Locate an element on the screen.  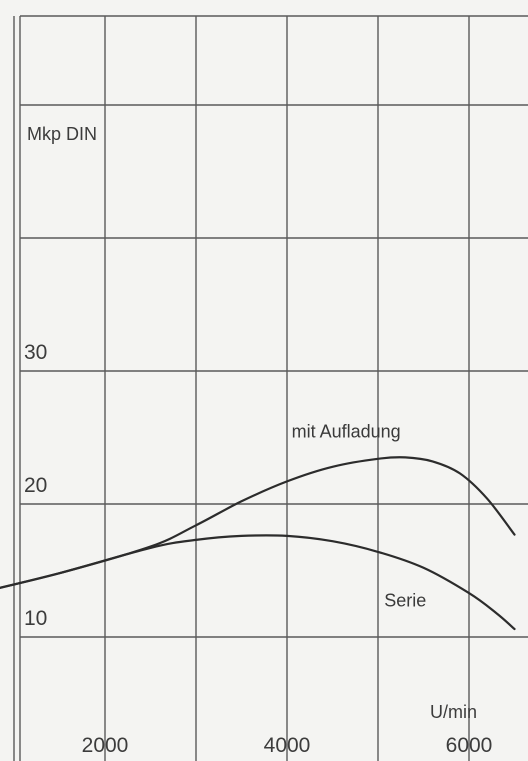
series-label-mit-aufladung: mit Aufladung is located at coordinates (346, 432).